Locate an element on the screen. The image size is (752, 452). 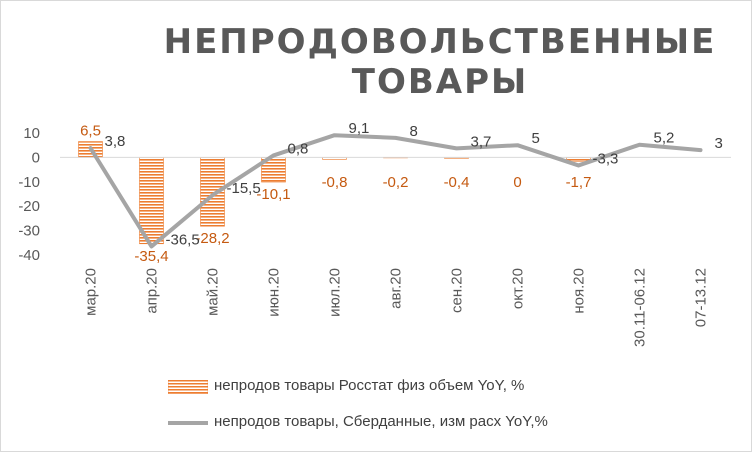
bar-data-label: -35,4 is located at coordinates (151, 256).